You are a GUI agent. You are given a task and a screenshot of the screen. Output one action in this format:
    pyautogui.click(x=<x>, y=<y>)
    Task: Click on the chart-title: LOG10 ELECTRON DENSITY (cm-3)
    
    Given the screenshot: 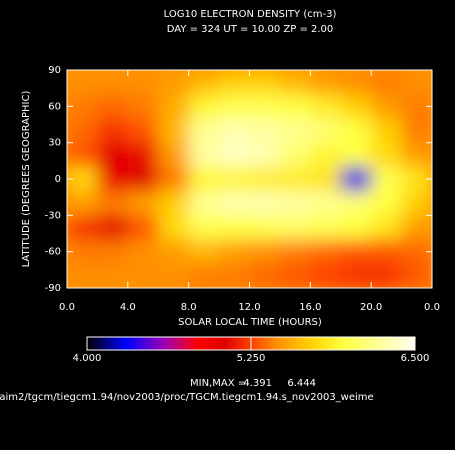 What is the action you would take?
    pyautogui.click(x=250, y=14)
    